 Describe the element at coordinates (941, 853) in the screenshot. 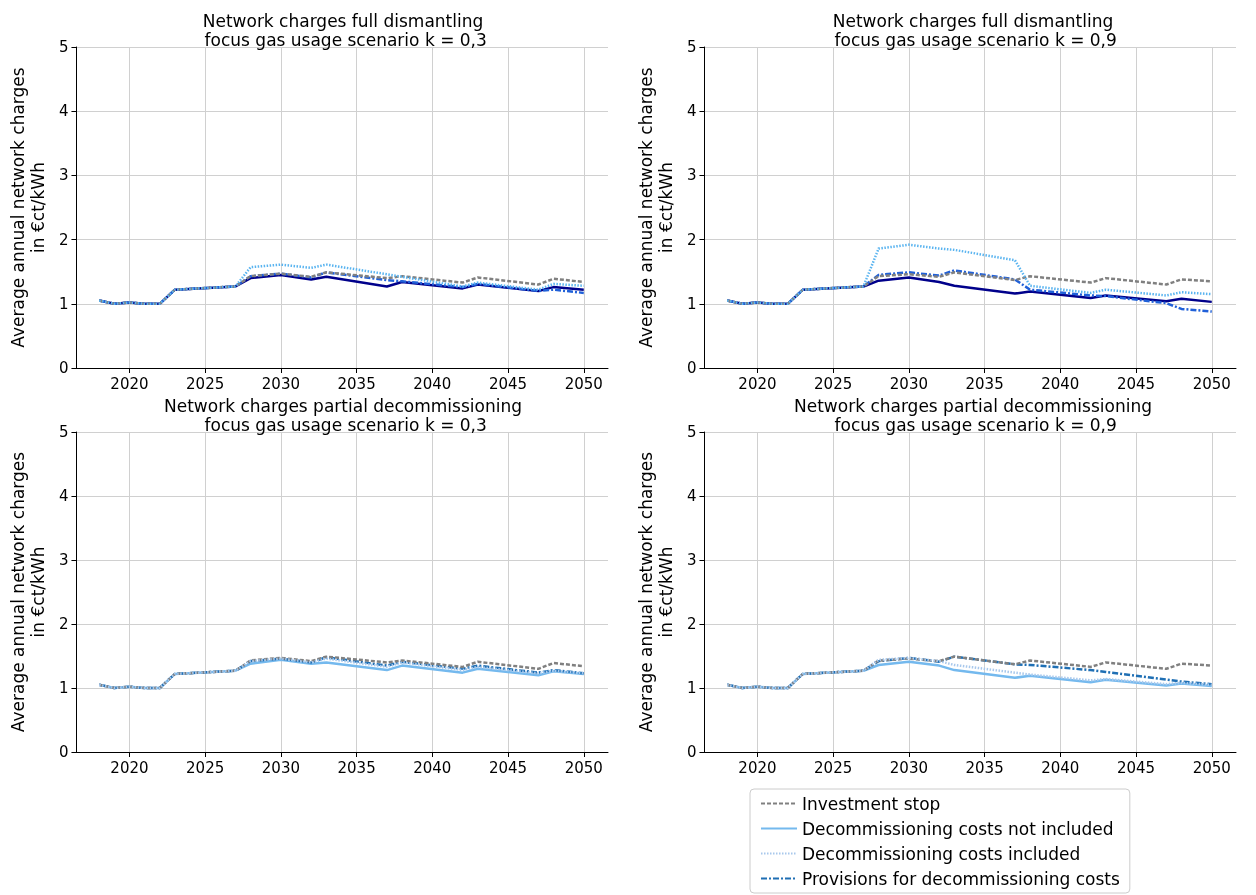

I see `legend-label: Decommissioning costs included` at that location.